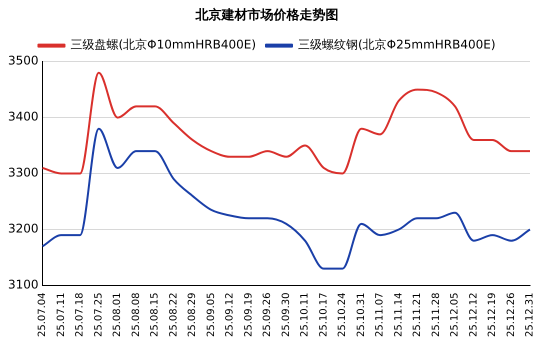 The height and width of the screenshot is (350, 550). I want to click on x-tick-label: 25.11.07, so click(380, 314).